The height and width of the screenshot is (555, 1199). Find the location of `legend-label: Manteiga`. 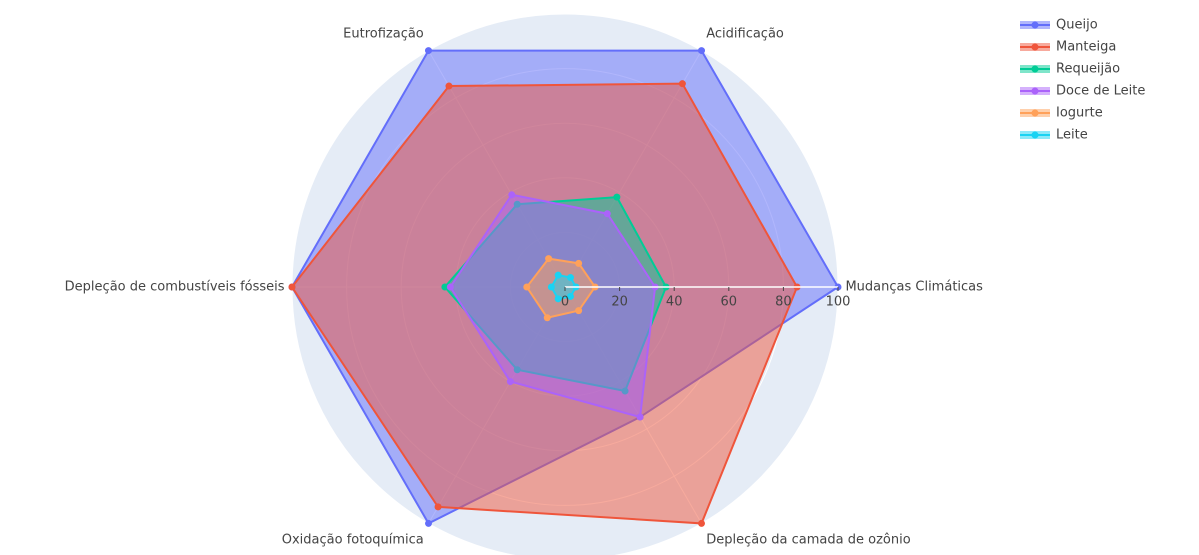

legend-label: Manteiga is located at coordinates (1086, 47).